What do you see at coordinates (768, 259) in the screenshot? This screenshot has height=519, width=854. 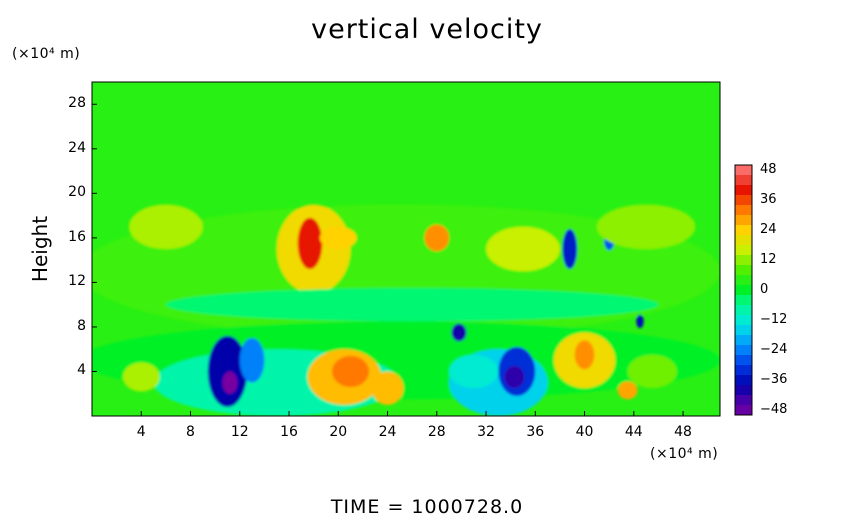 I see `colorbar-tick-label: 12` at bounding box center [768, 259].